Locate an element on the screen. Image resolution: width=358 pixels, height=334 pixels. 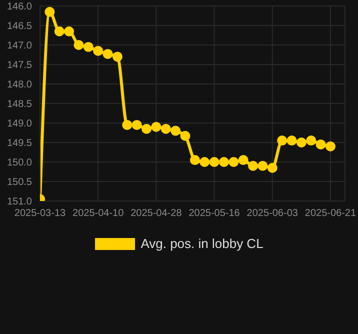
x-tick-label: 2025-04-28 is located at coordinates (156, 214).